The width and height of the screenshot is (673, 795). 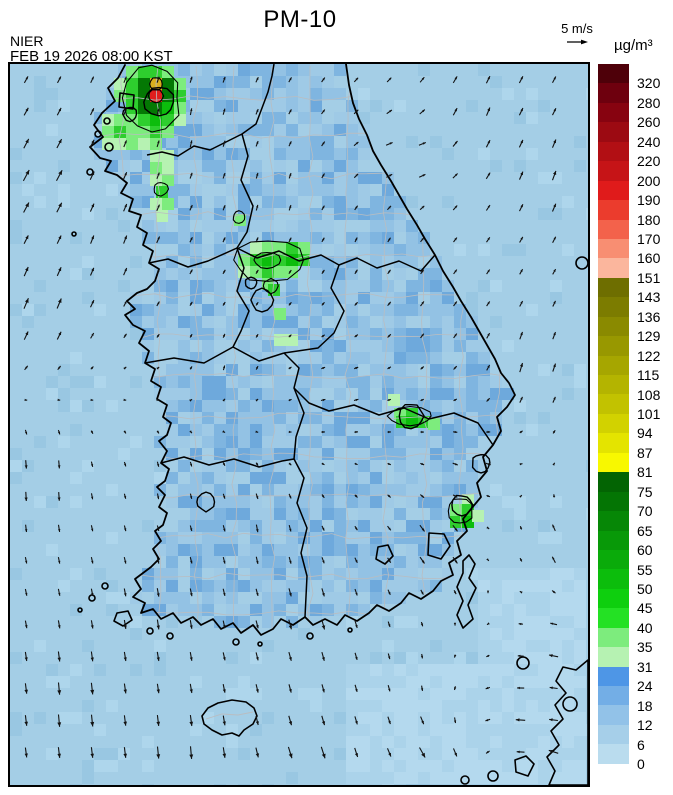 I want to click on legend-tick-label: 65, so click(x=645, y=530).